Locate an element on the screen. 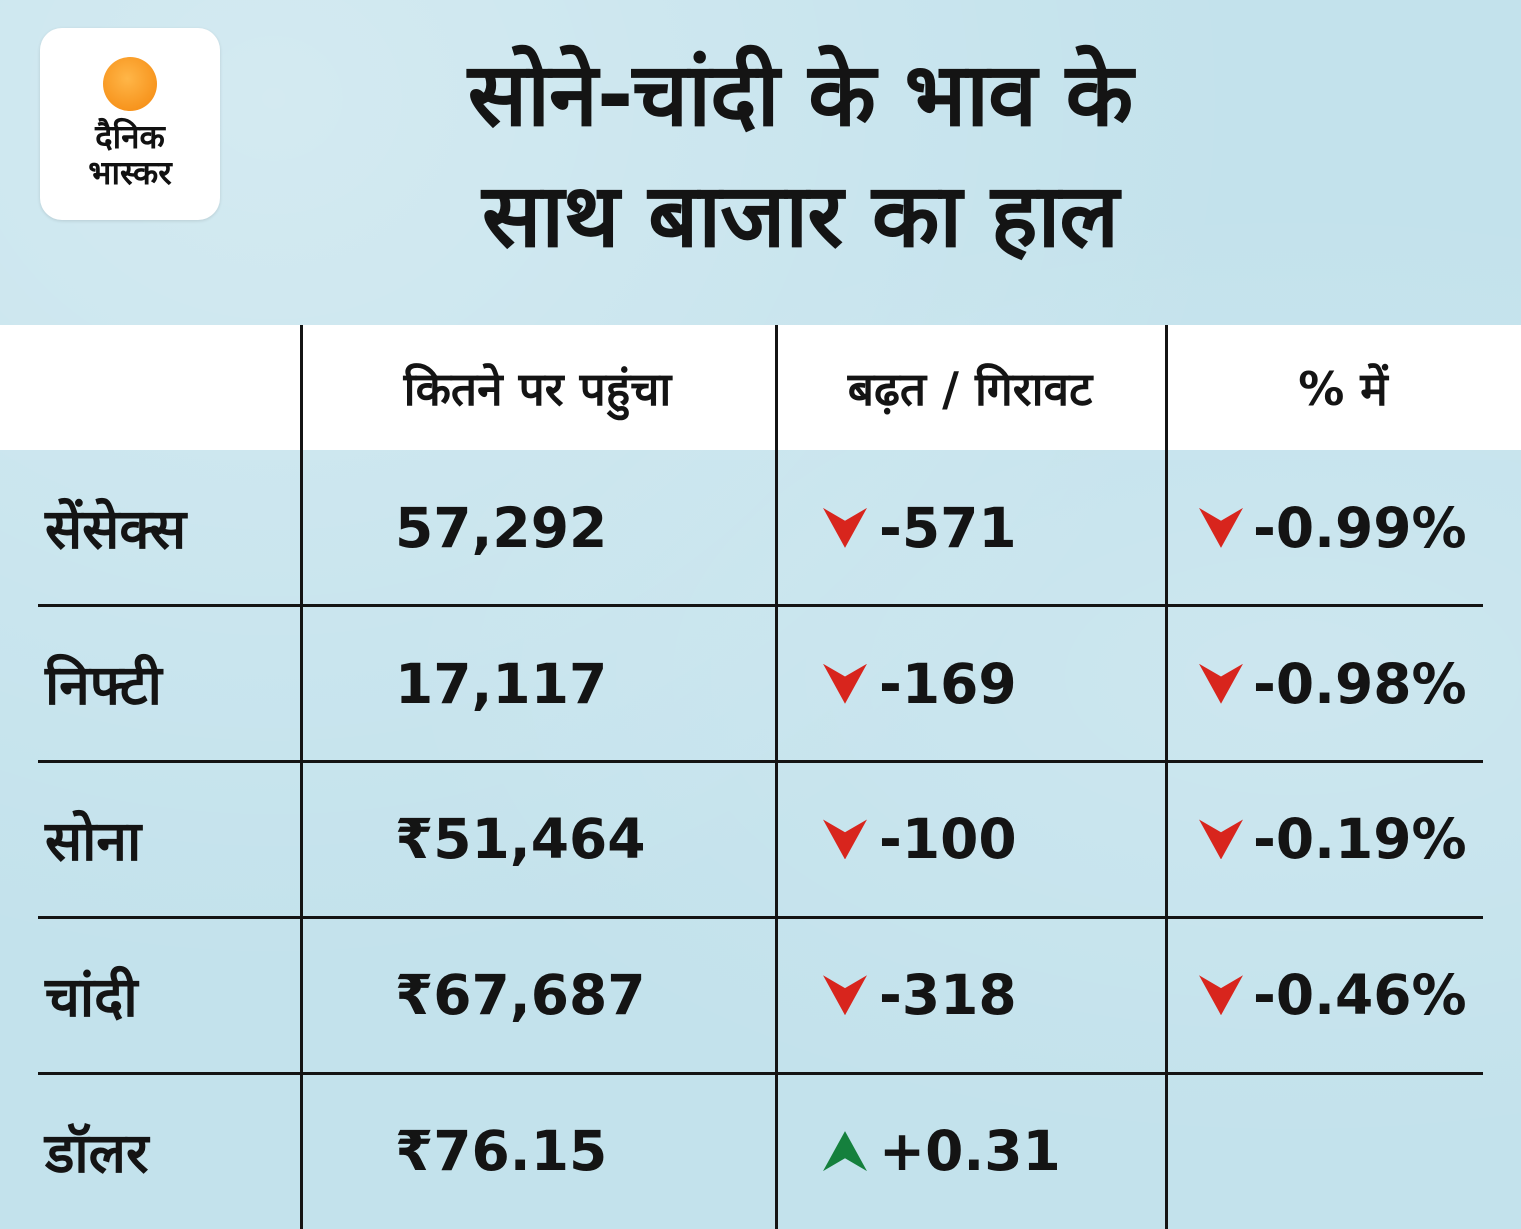 The width and height of the screenshot is (1521, 1229). header-value: कितने पर पहुंचा is located at coordinates (537, 388).